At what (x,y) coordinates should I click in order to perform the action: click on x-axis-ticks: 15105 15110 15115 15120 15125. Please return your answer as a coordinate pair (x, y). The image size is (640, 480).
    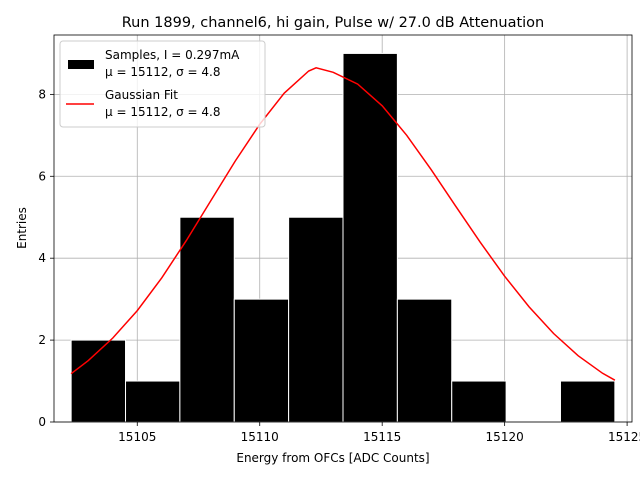
    Looking at the image, I should click on (379, 433).